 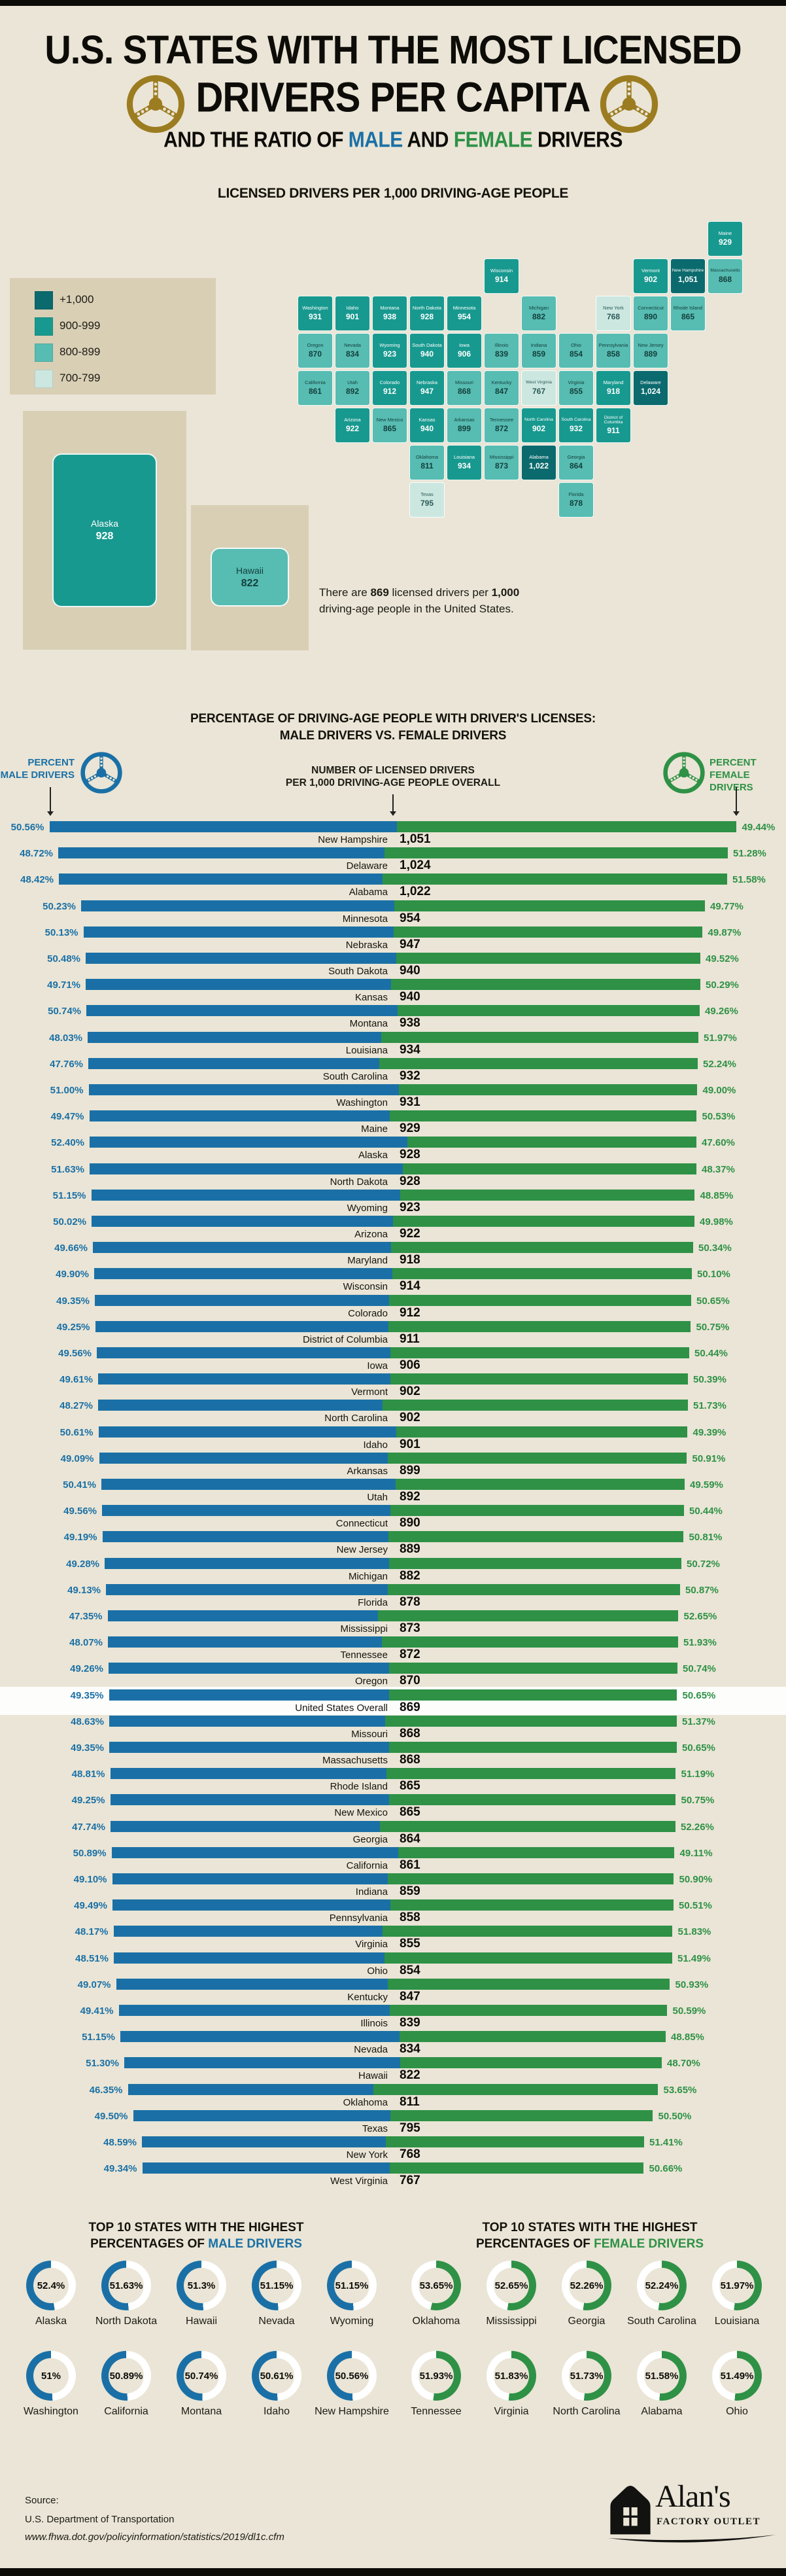 What do you see at coordinates (613, 307) in the screenshot?
I see `state-name: New York` at bounding box center [613, 307].